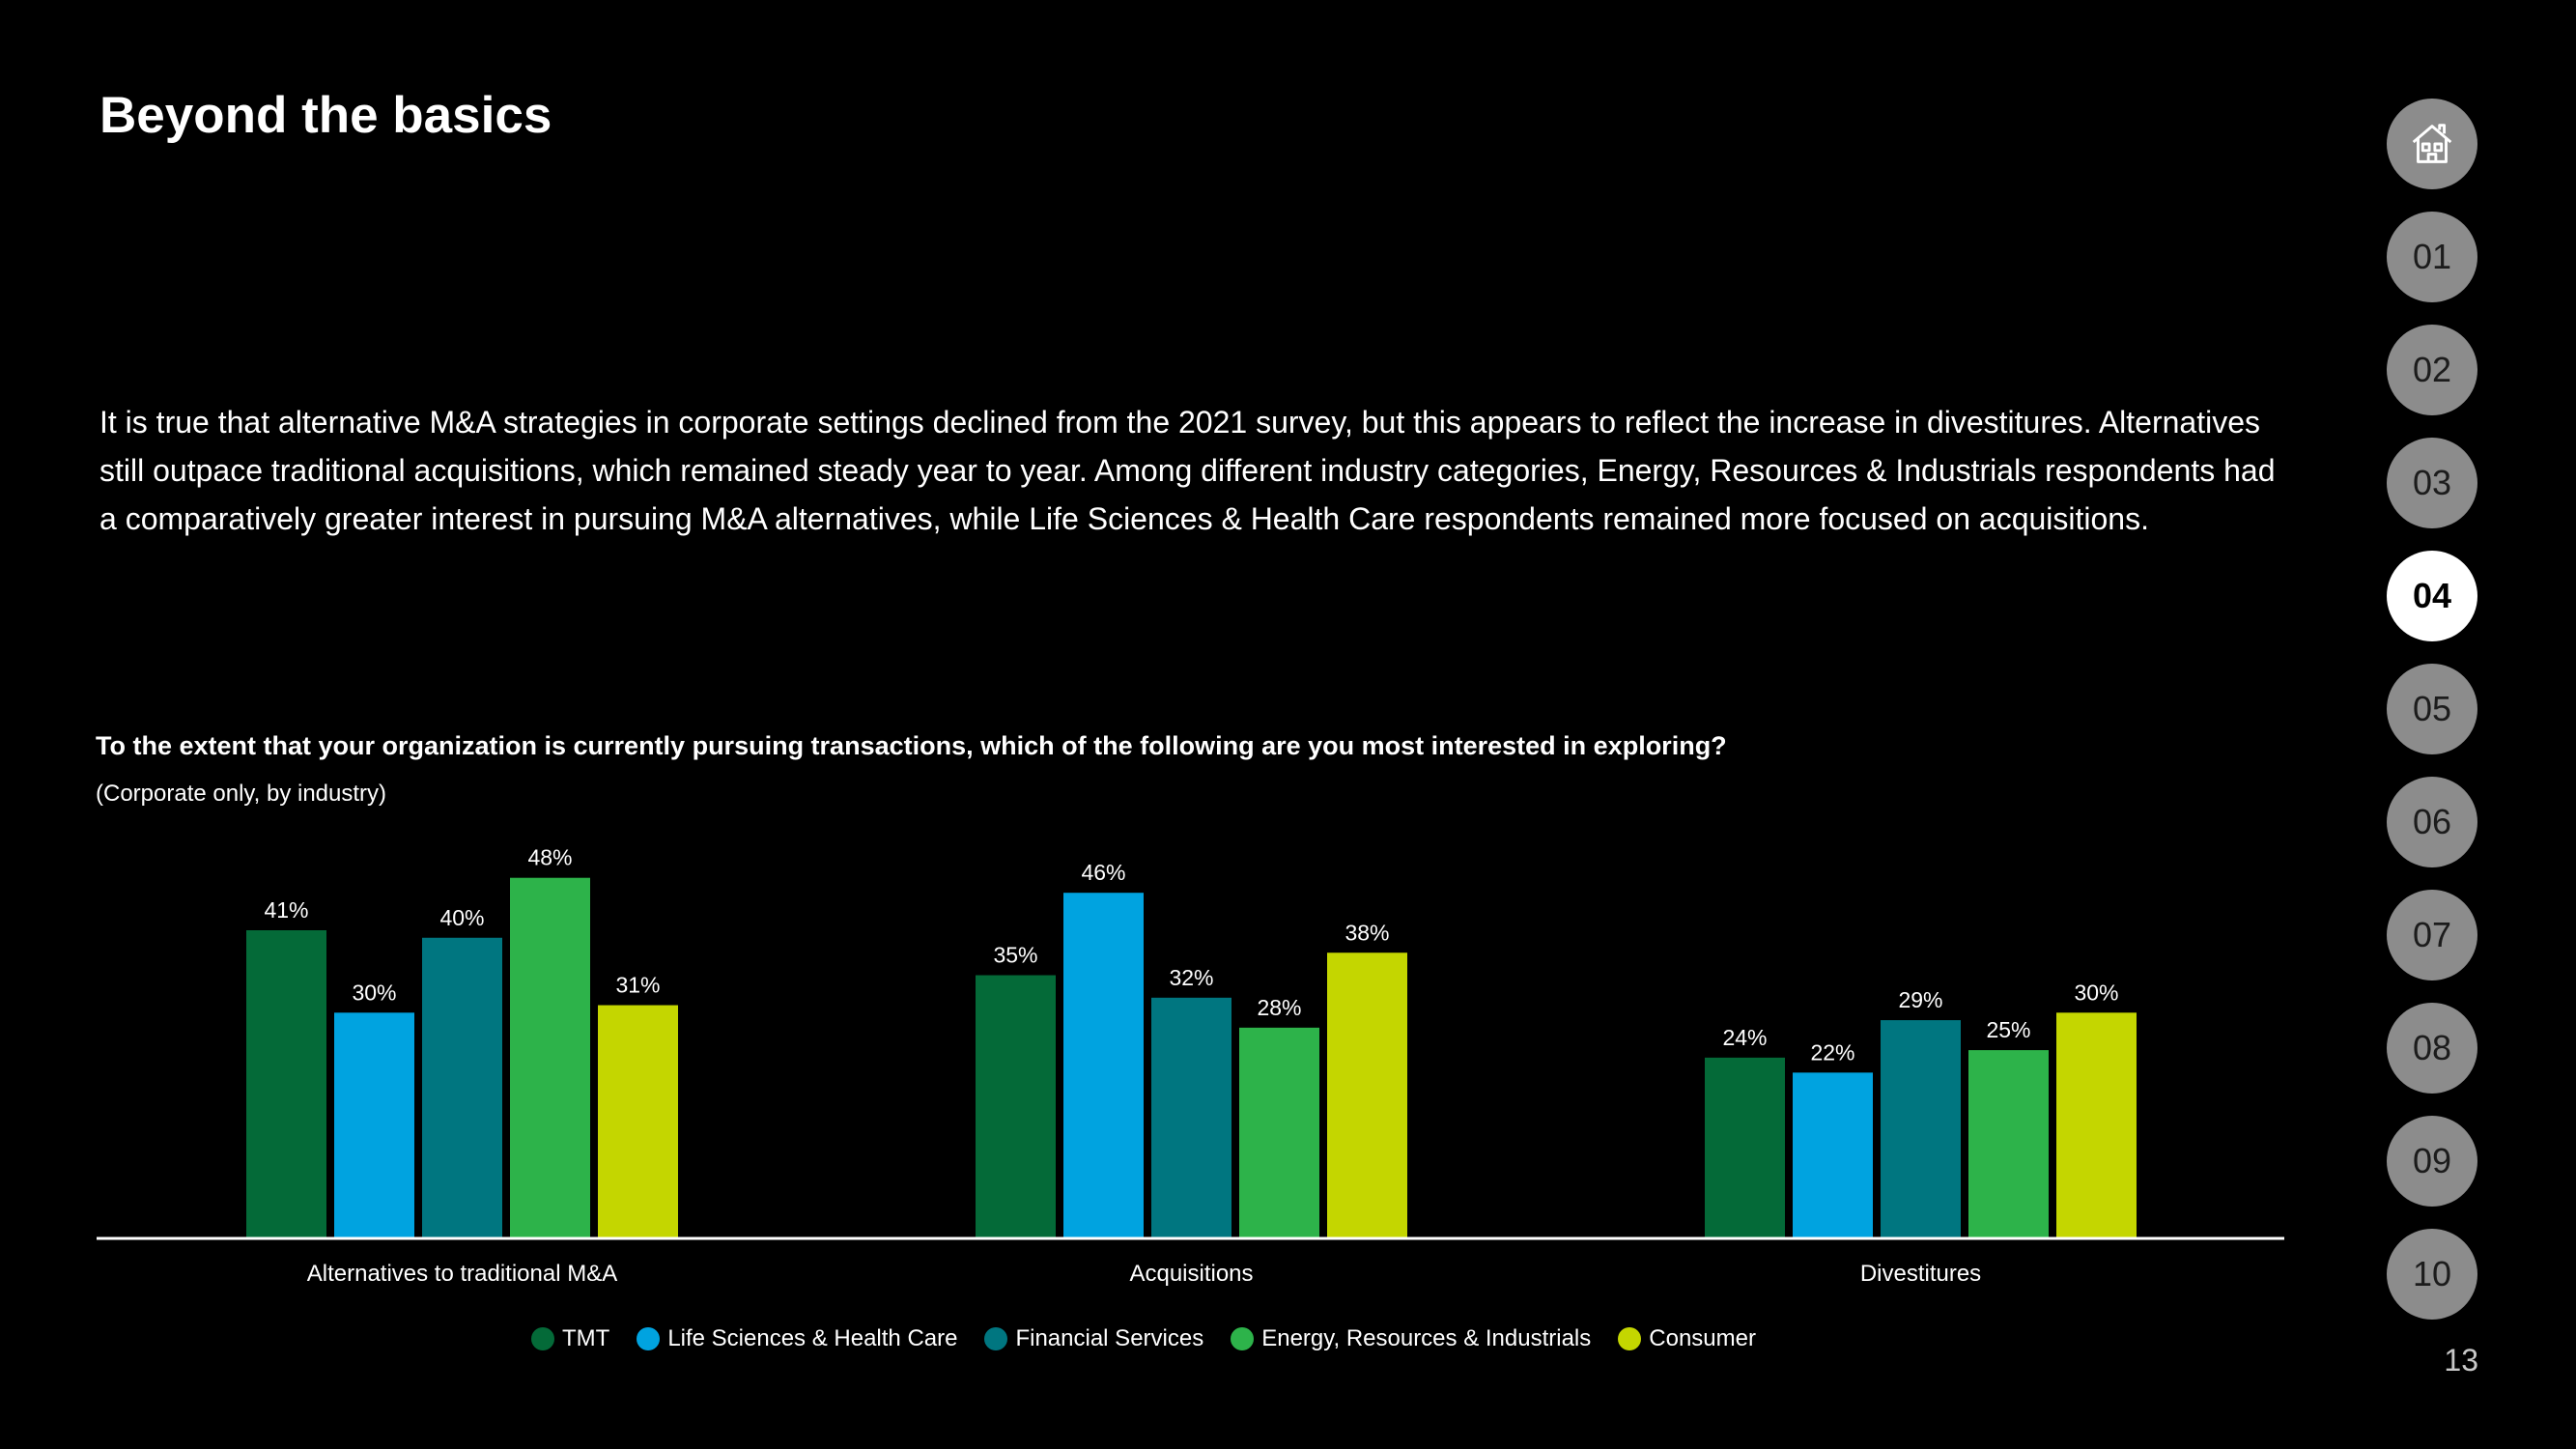  What do you see at coordinates (1015, 955) in the screenshot?
I see `data-label-1-0: 35%` at bounding box center [1015, 955].